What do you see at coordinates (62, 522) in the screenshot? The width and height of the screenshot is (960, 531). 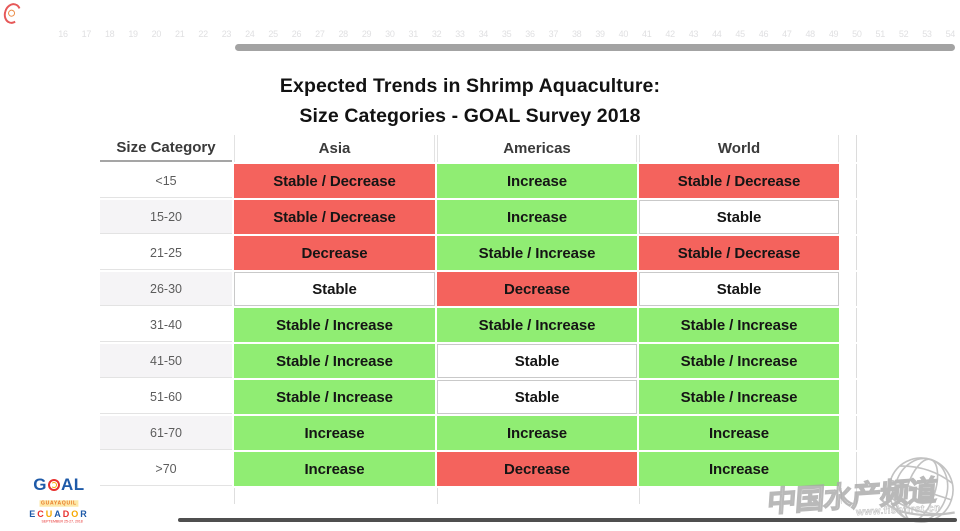 I see `goal-logo-date: SEPTEMBER 25-27, 2018` at bounding box center [62, 522].